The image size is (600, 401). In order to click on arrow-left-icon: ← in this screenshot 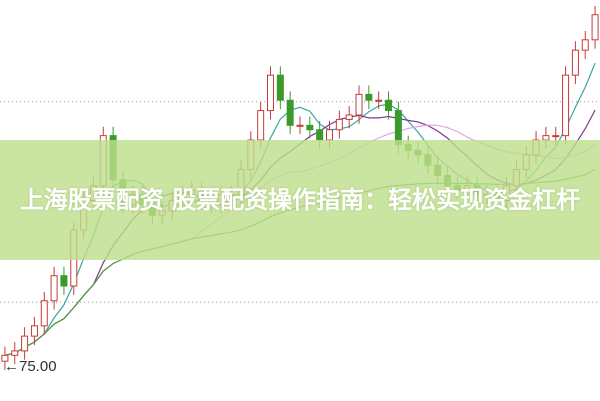, I will do `click(11, 366)`.